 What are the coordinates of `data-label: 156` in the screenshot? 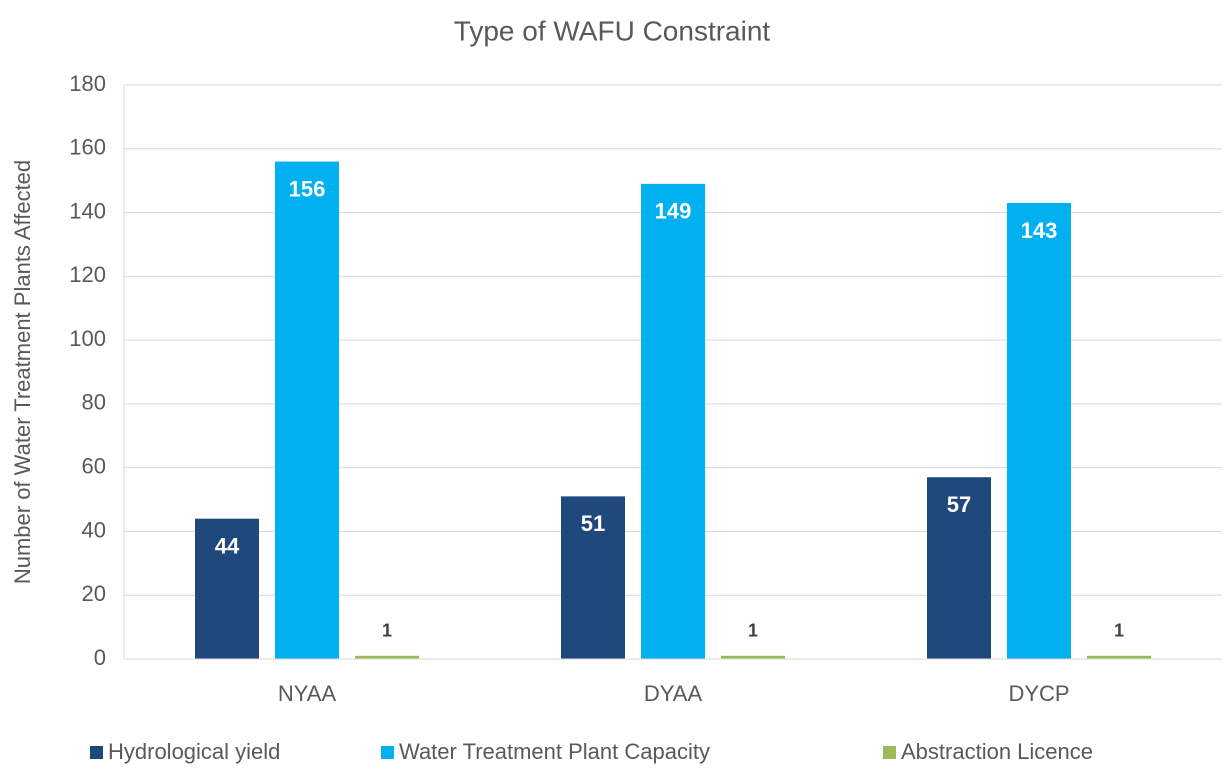 It's located at (307, 188).